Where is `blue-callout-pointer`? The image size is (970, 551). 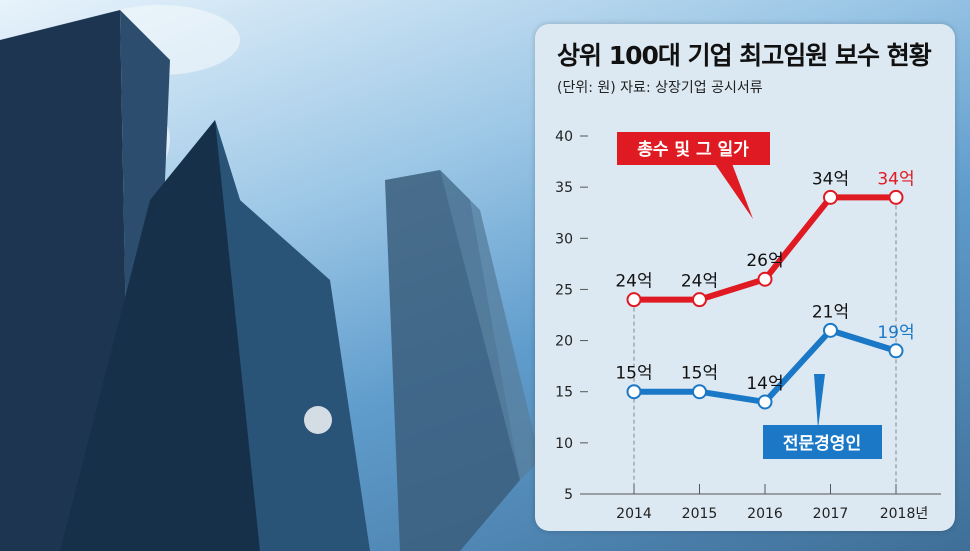
blue-callout-pointer is located at coordinates (819, 401).